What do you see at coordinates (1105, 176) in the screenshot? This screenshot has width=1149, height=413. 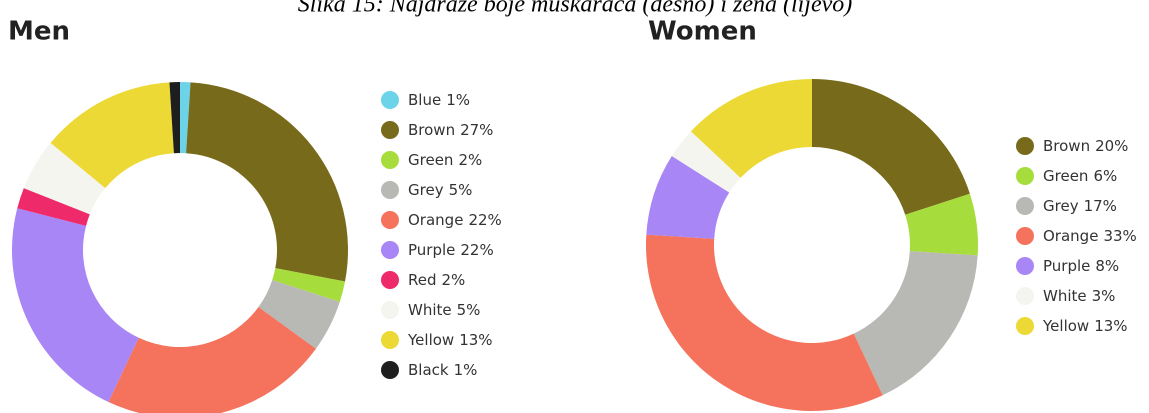 I see `legend-value: 6%` at bounding box center [1105, 176].